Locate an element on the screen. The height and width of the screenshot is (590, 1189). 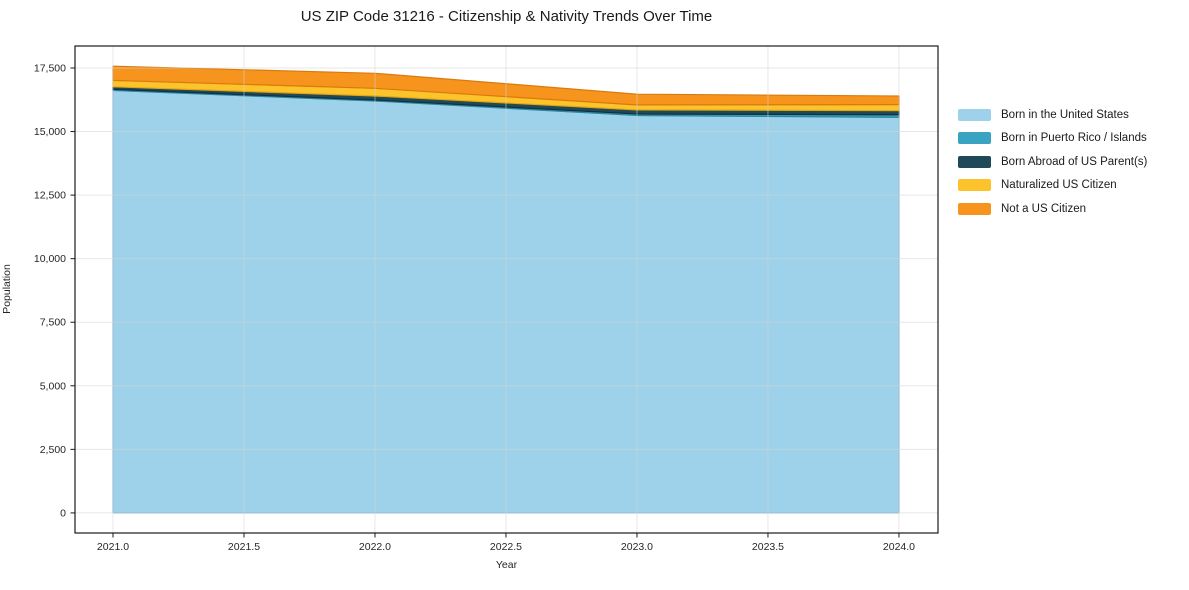
legend-item: Born in Puerto Rico / Islands is located at coordinates (1052, 139).